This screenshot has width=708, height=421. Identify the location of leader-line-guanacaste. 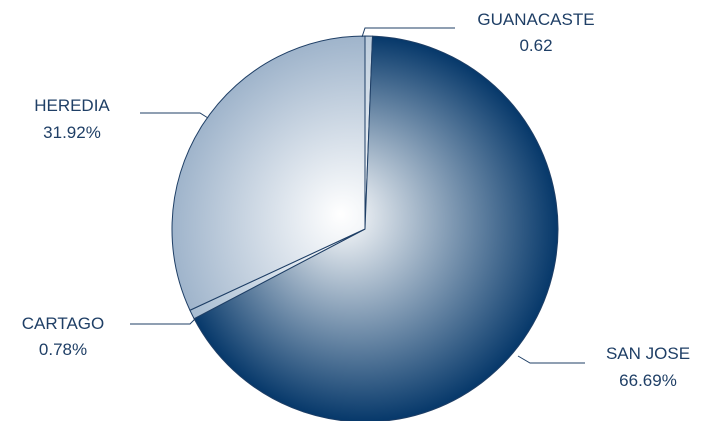
(408, 32).